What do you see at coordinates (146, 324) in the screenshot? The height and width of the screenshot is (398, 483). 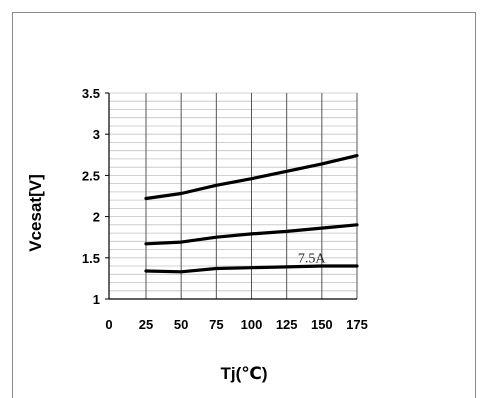 I see `x-tick-label: 25` at bounding box center [146, 324].